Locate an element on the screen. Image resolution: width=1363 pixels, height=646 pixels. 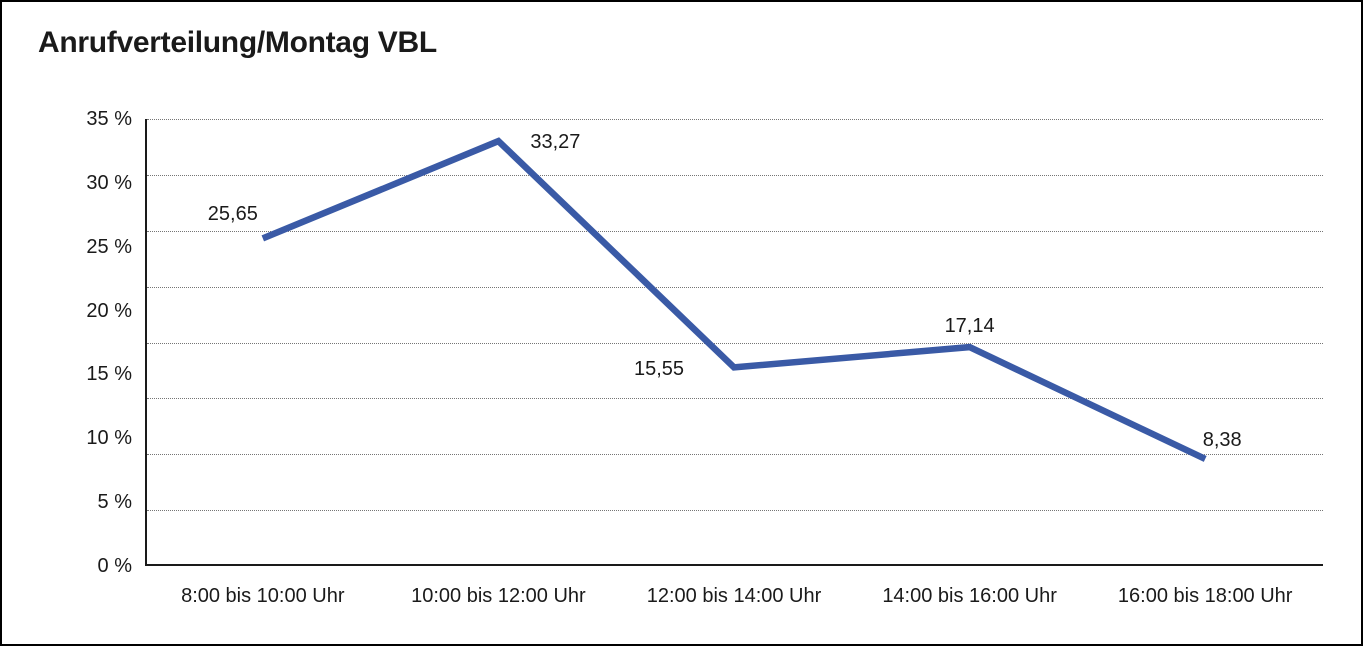
data-label: 15,55 is located at coordinates (659, 369).